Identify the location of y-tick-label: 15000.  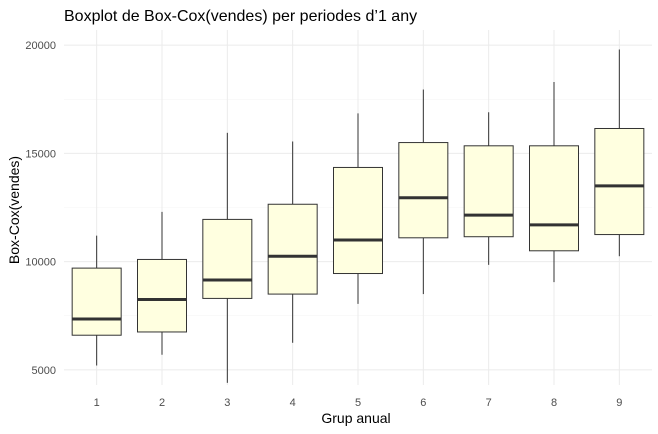
(40, 154).